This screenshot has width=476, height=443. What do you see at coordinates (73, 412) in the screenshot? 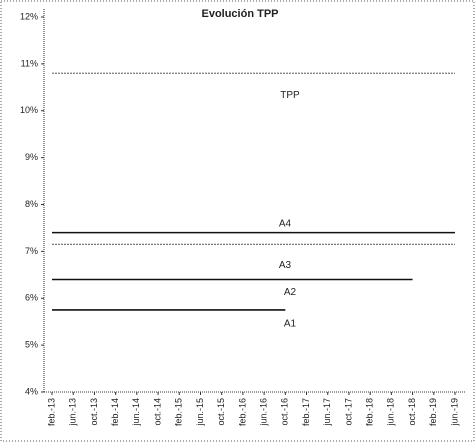
I see `x-tick-label: jun.-13` at bounding box center [73, 412].